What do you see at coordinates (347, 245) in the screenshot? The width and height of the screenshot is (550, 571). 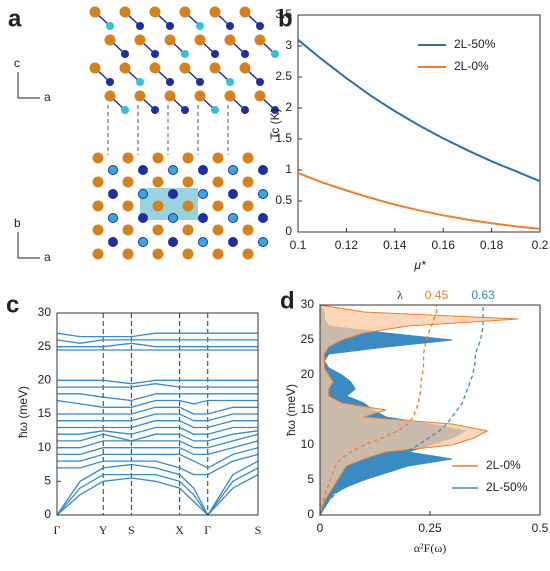 I see `x-tick-label: 0.12` at bounding box center [347, 245].